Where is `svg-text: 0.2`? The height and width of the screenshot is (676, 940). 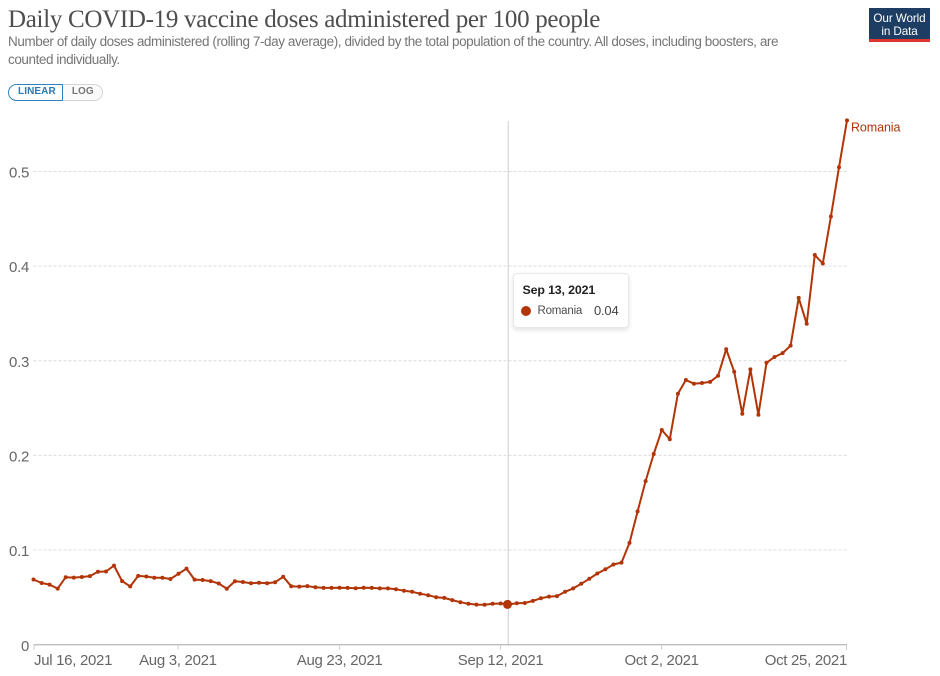 svg-text: 0.2 is located at coordinates (19, 457).